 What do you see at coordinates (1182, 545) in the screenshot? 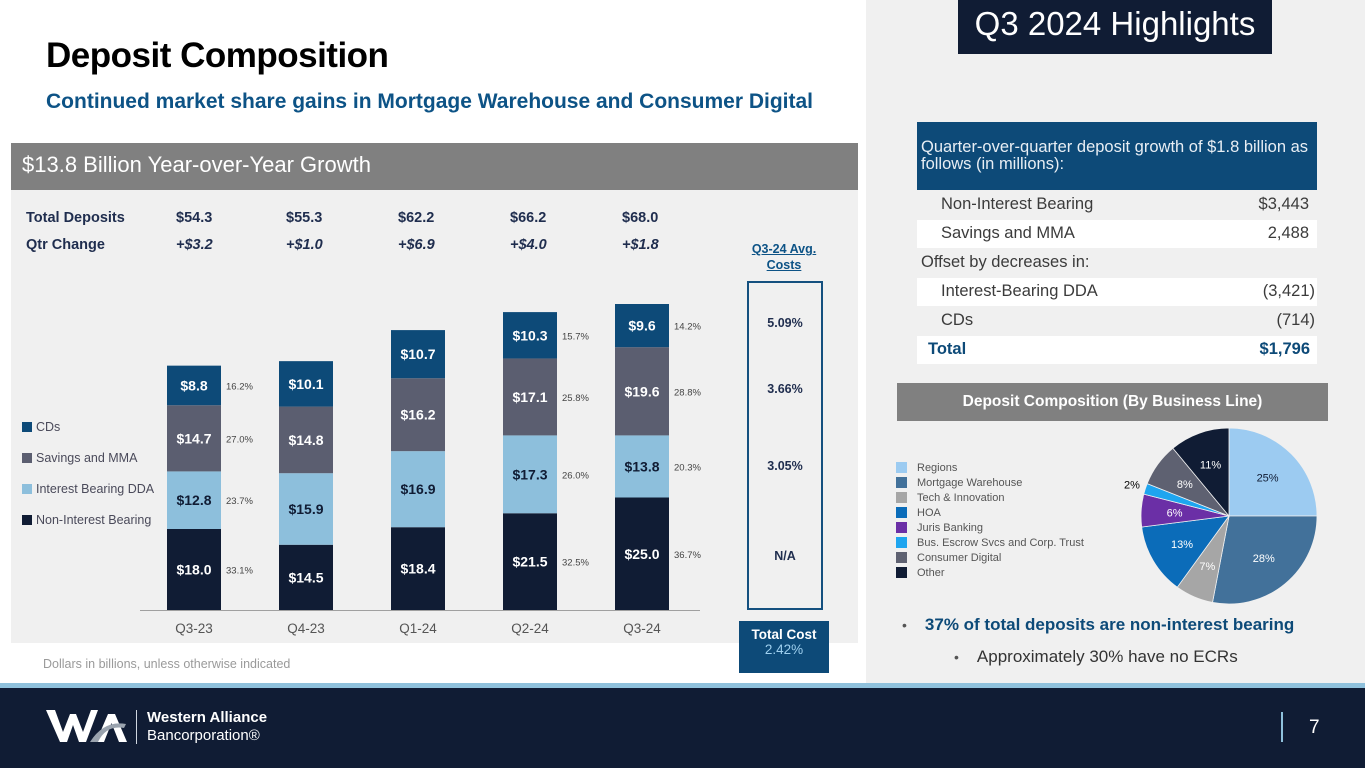
I see `pie-slice-label: 13%` at bounding box center [1182, 545].